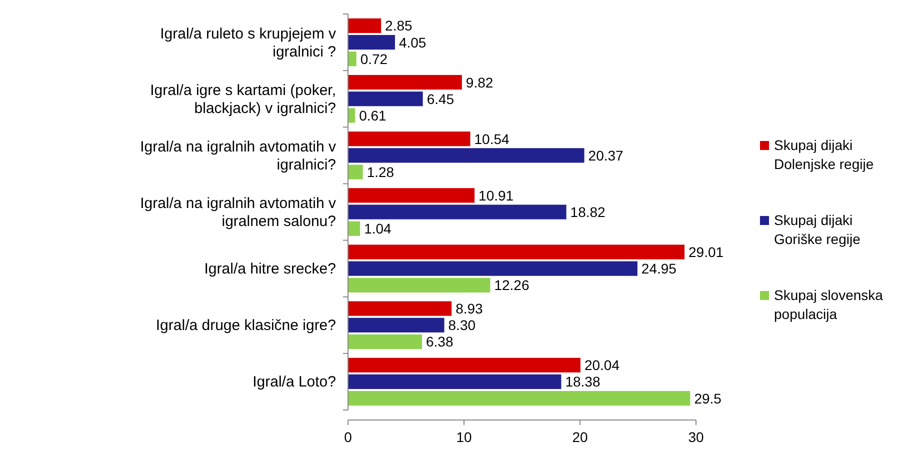 The width and height of the screenshot is (924, 458). I want to click on x-tick-label: 20, so click(580, 437).